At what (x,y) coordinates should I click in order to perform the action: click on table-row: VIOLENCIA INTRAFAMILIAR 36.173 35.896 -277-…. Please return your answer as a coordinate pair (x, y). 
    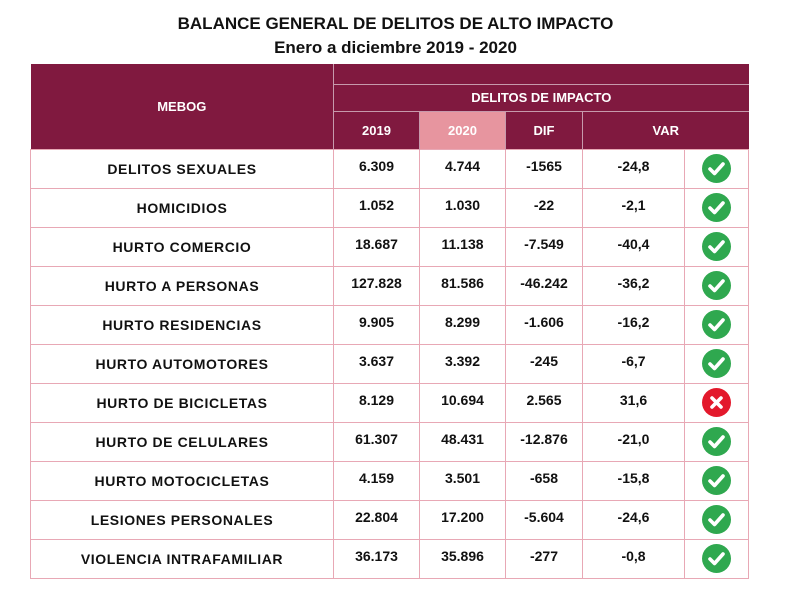
    Looking at the image, I should click on (390, 558).